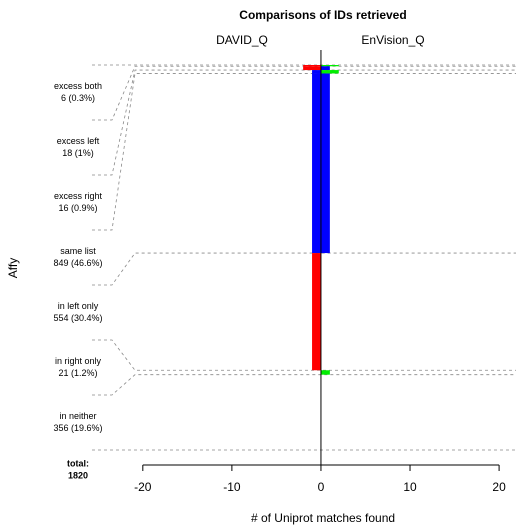  Describe the element at coordinates (78, 98) in the screenshot. I see `count-label: 6 (0.3%)` at that location.